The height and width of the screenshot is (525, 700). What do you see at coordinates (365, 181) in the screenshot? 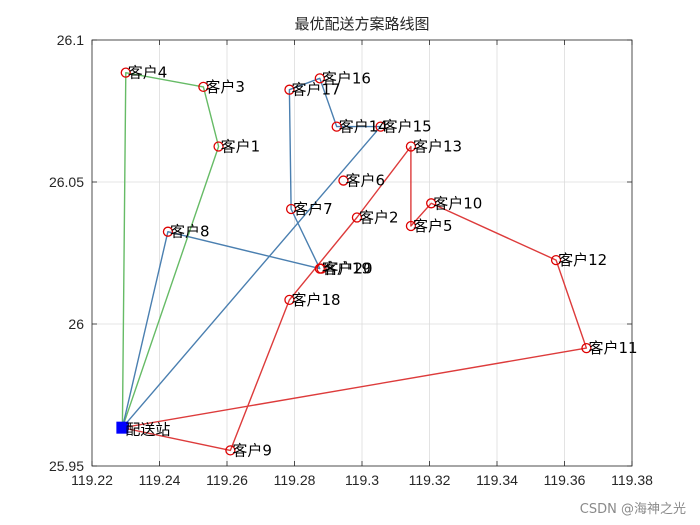
I see `customer-label: 客户6` at bounding box center [365, 181].